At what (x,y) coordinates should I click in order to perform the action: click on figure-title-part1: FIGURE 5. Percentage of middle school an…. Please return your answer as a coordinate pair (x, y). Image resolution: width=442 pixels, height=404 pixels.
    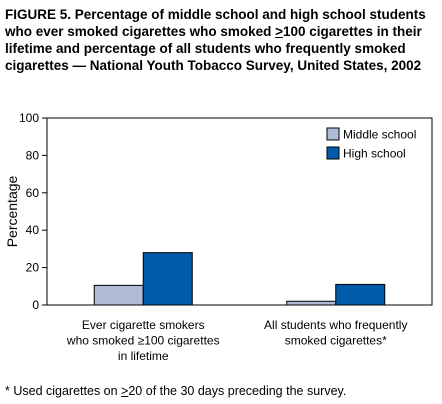
    Looking at the image, I should click on (215, 23).